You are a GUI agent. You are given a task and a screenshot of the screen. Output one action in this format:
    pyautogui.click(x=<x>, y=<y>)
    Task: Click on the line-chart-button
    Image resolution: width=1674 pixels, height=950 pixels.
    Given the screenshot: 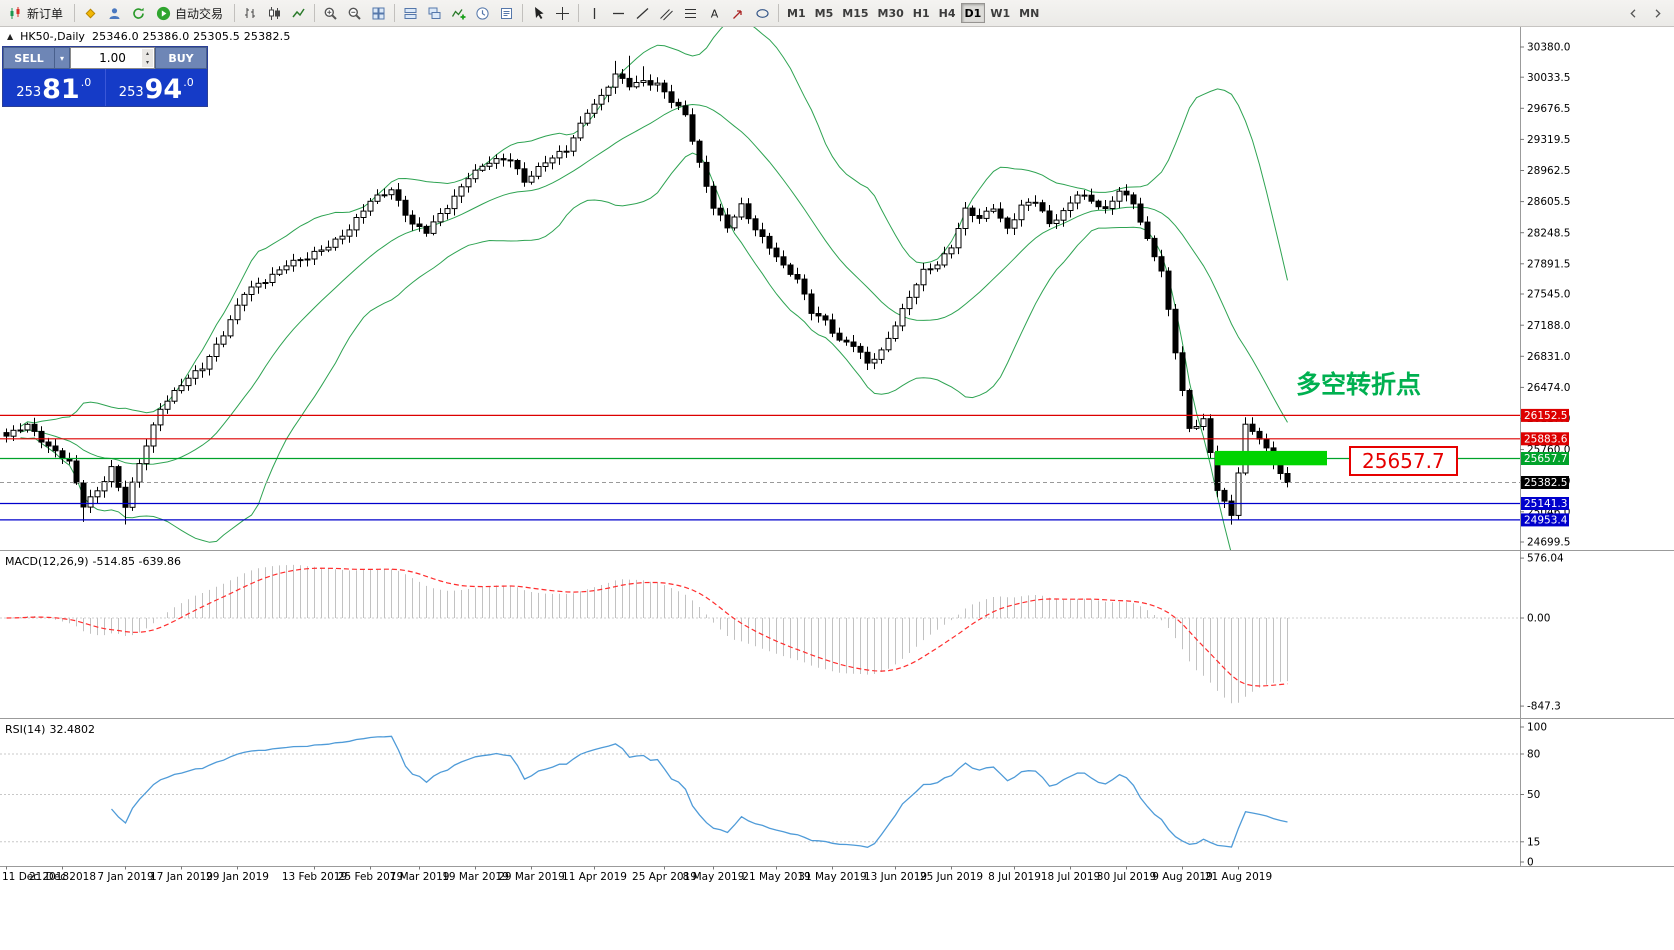 What is the action you would take?
    pyautogui.click(x=298, y=13)
    